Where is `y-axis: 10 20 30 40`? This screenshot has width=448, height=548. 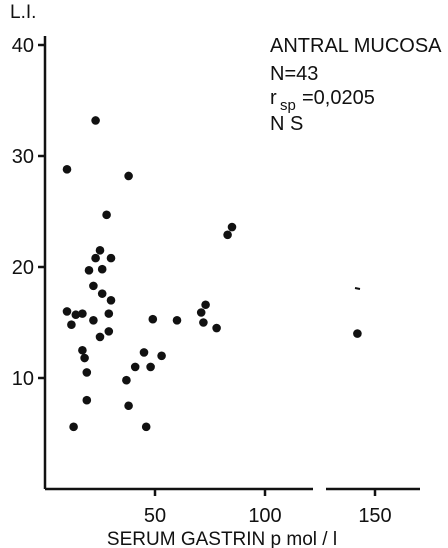
y-axis: 10 20 30 40 is located at coordinates (29, 262).